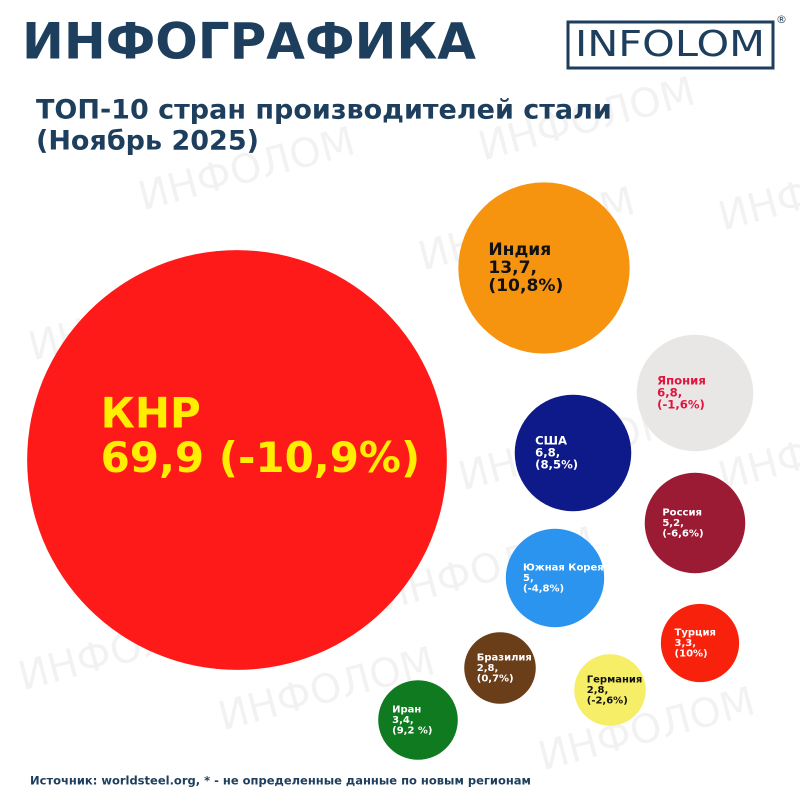 The image size is (800, 800). What do you see at coordinates (528, 578) in the screenshot?
I see `value-label: 5,` at bounding box center [528, 578].